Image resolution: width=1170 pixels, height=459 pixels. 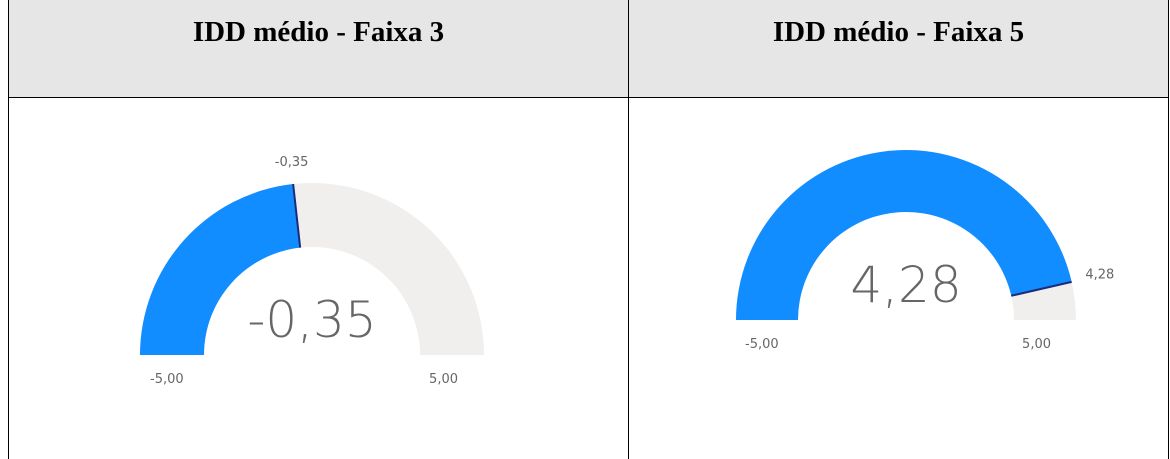 What do you see at coordinates (292, 162) in the screenshot?
I see `value-label: -0,35` at bounding box center [292, 162].